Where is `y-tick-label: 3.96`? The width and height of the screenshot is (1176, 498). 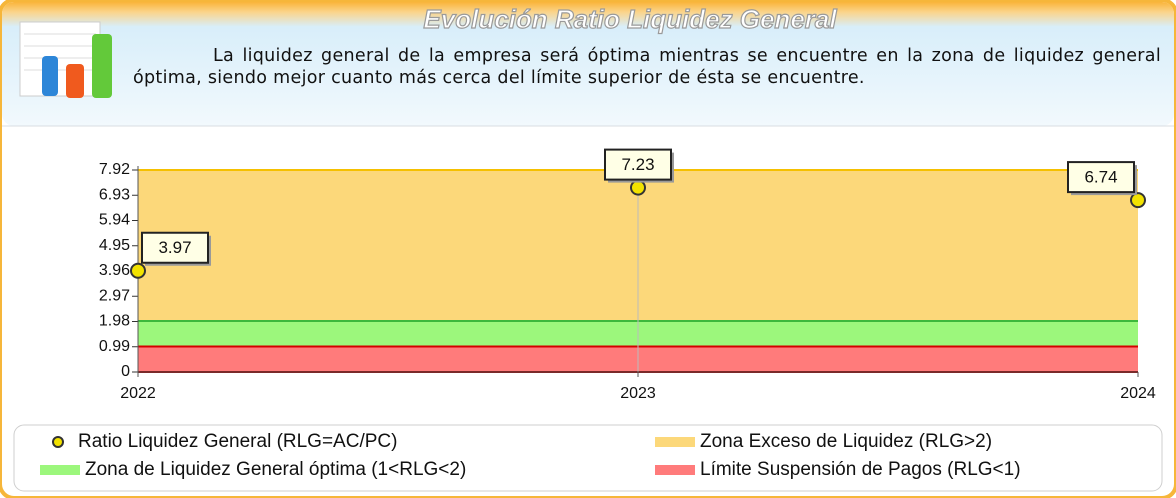 y-tick-label: 3.96 is located at coordinates (114, 270).